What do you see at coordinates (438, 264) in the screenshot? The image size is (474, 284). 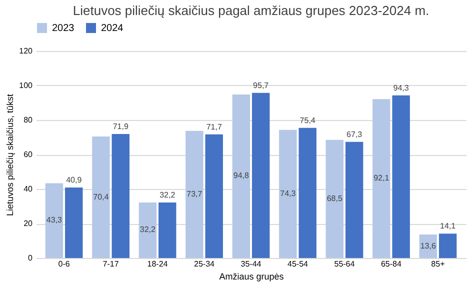 I see `x-tick-label: 85+` at bounding box center [438, 264].